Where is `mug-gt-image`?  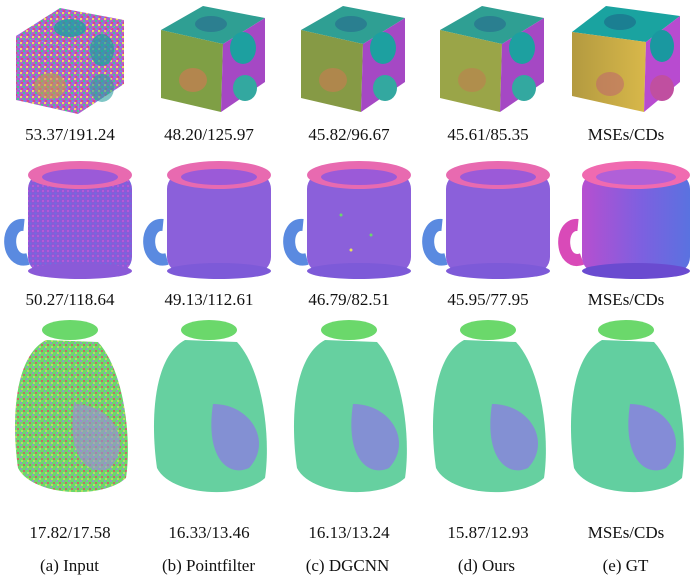 mug-gt-image is located at coordinates (626, 219).